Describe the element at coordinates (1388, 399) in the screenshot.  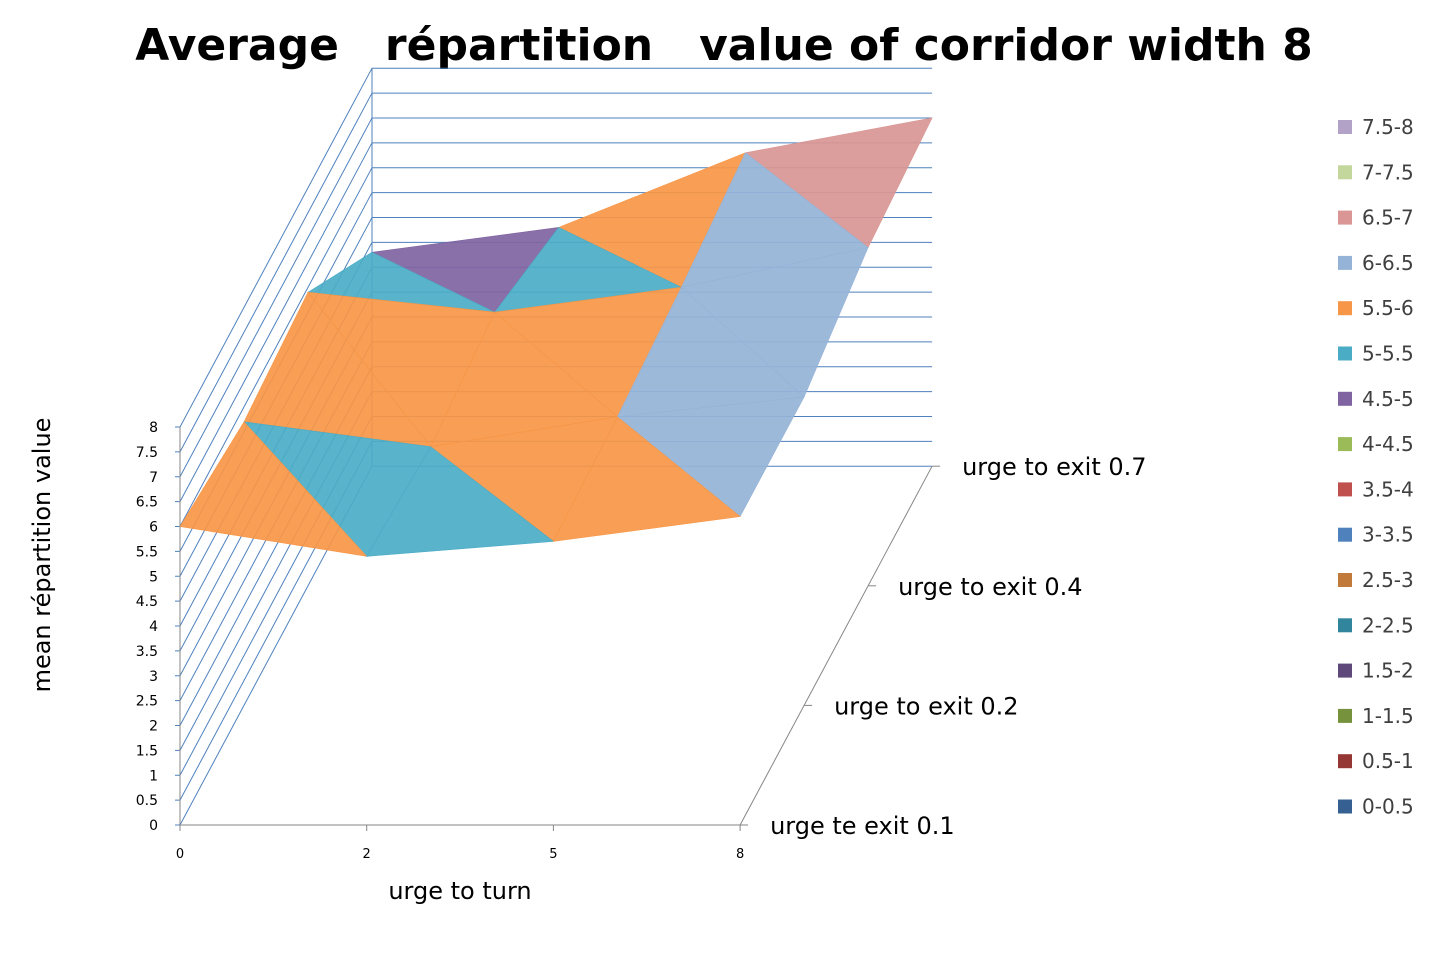
I see `legend-label: 4.5-5` at that location.